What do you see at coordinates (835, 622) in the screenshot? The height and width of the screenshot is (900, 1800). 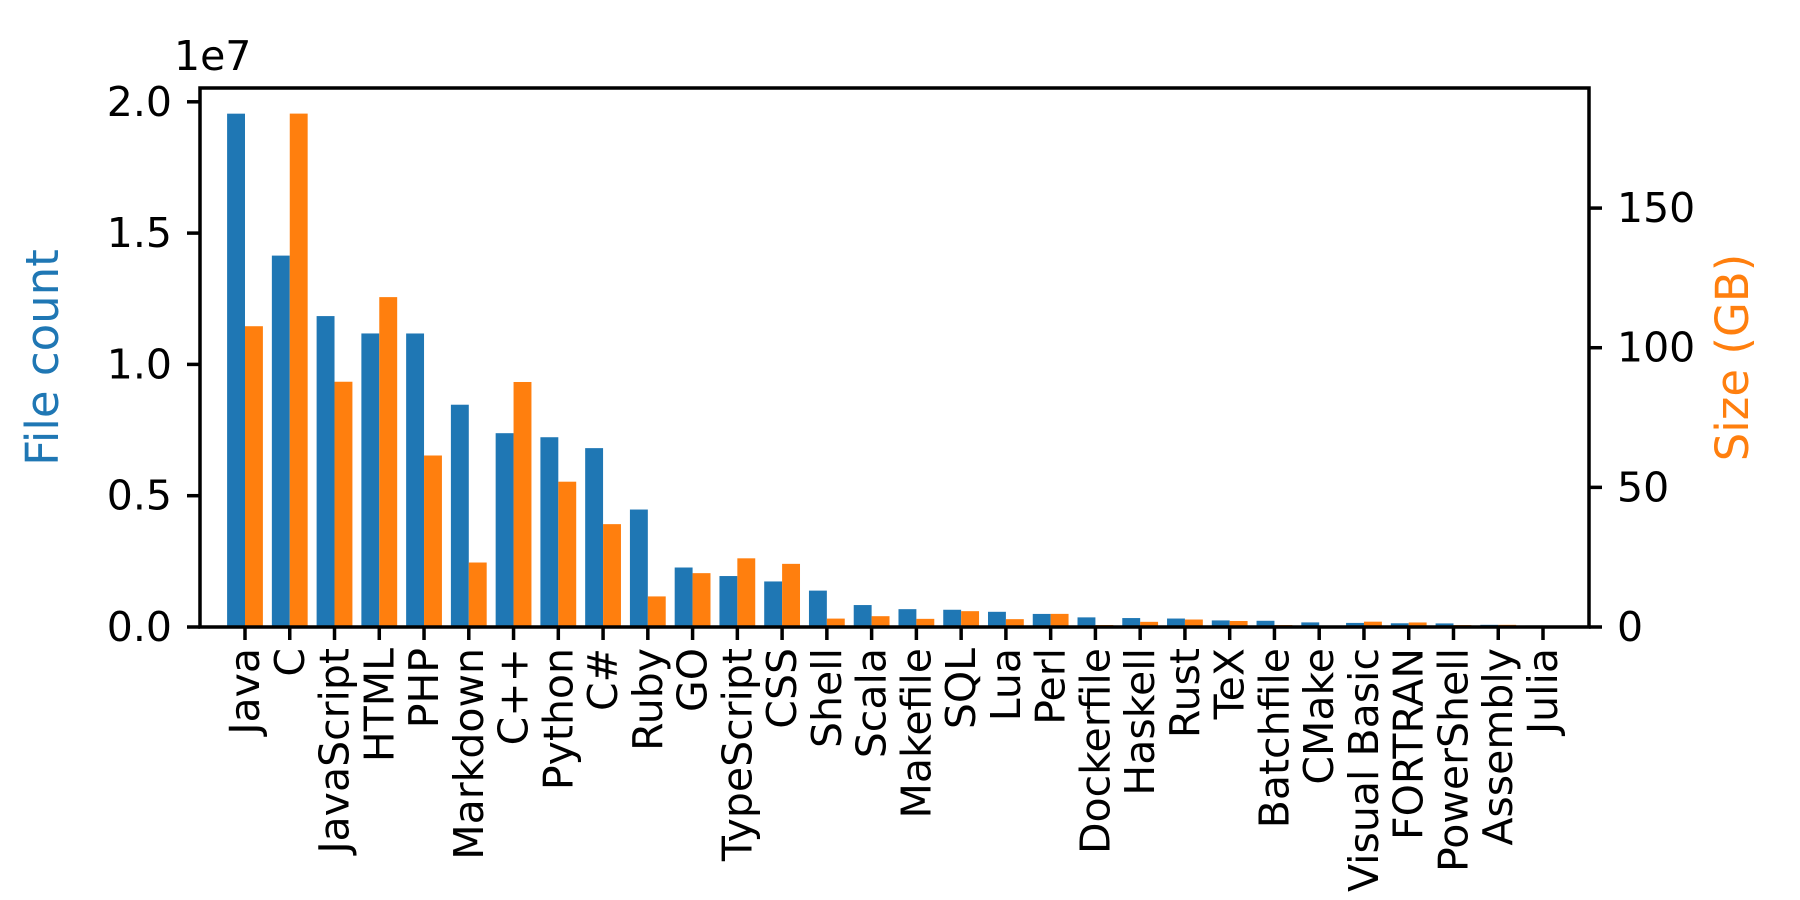 I see `bar-size-shell` at bounding box center [835, 622].